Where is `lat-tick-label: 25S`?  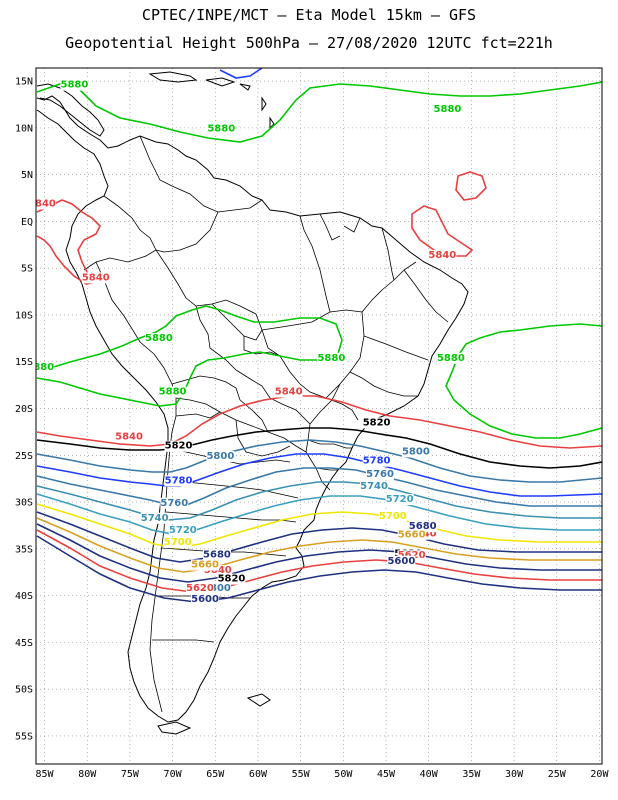
lat-tick-label: 25S is located at coordinates (24, 456).